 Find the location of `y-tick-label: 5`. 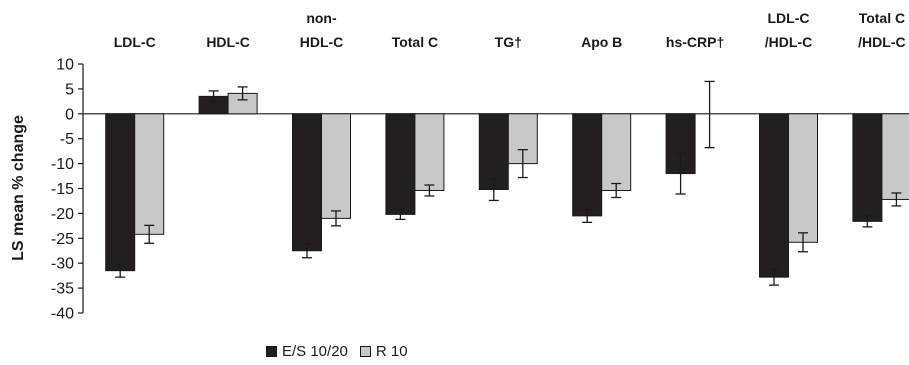

y-tick-label: 5 is located at coordinates (69, 89).